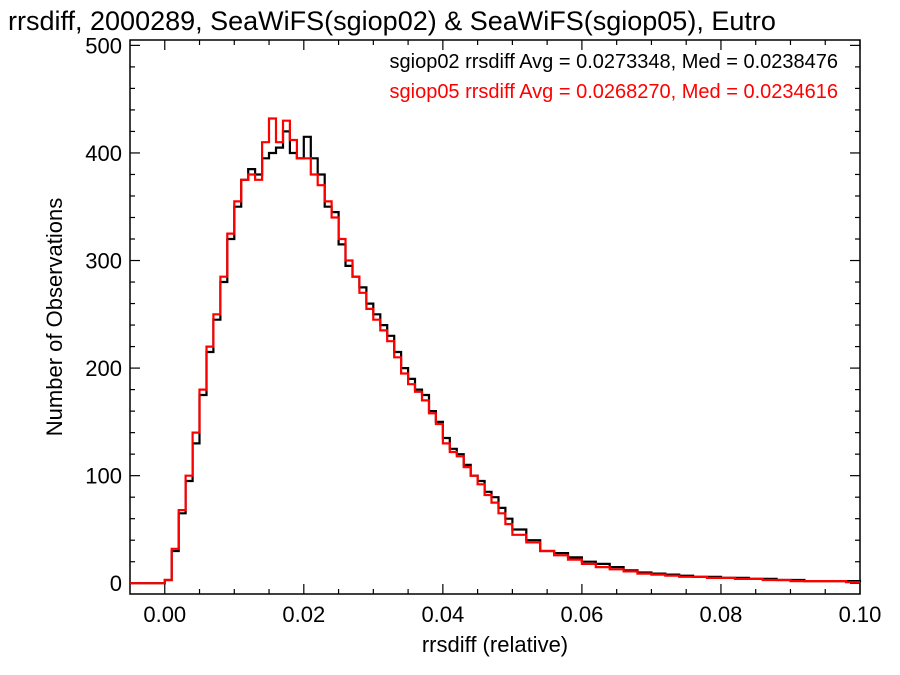 The image size is (900, 675). What do you see at coordinates (103, 476) in the screenshot?
I see `y-tick-label: 100` at bounding box center [103, 476].